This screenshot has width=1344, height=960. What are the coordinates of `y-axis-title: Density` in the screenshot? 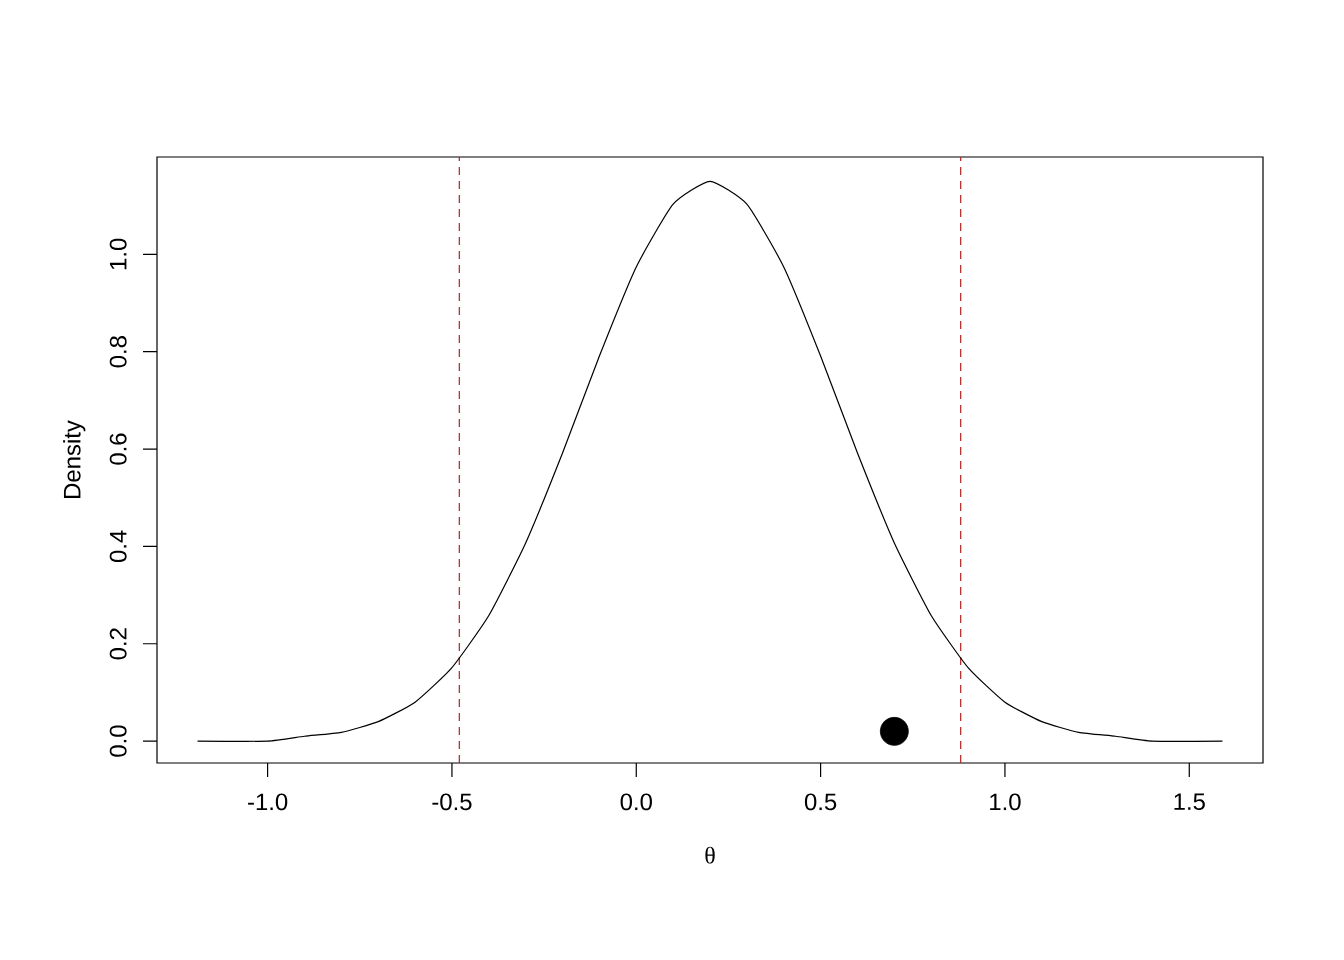 It's located at (74, 459).